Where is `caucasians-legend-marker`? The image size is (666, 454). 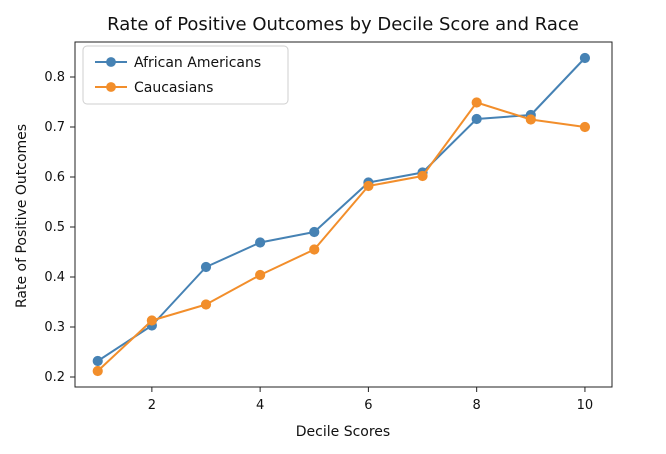
caucasians-legend-marker is located at coordinates (111, 87).